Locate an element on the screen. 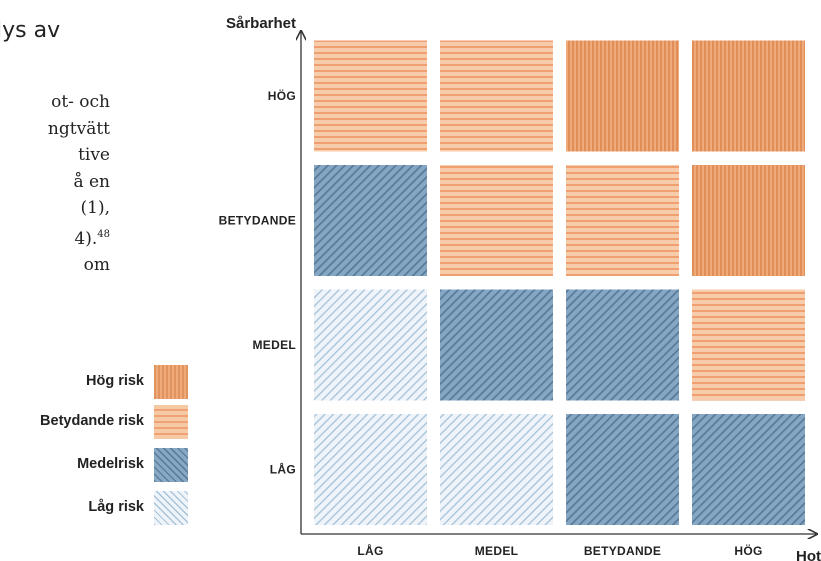 The image size is (821, 561). y-tick-label: LÅG is located at coordinates (283, 469).